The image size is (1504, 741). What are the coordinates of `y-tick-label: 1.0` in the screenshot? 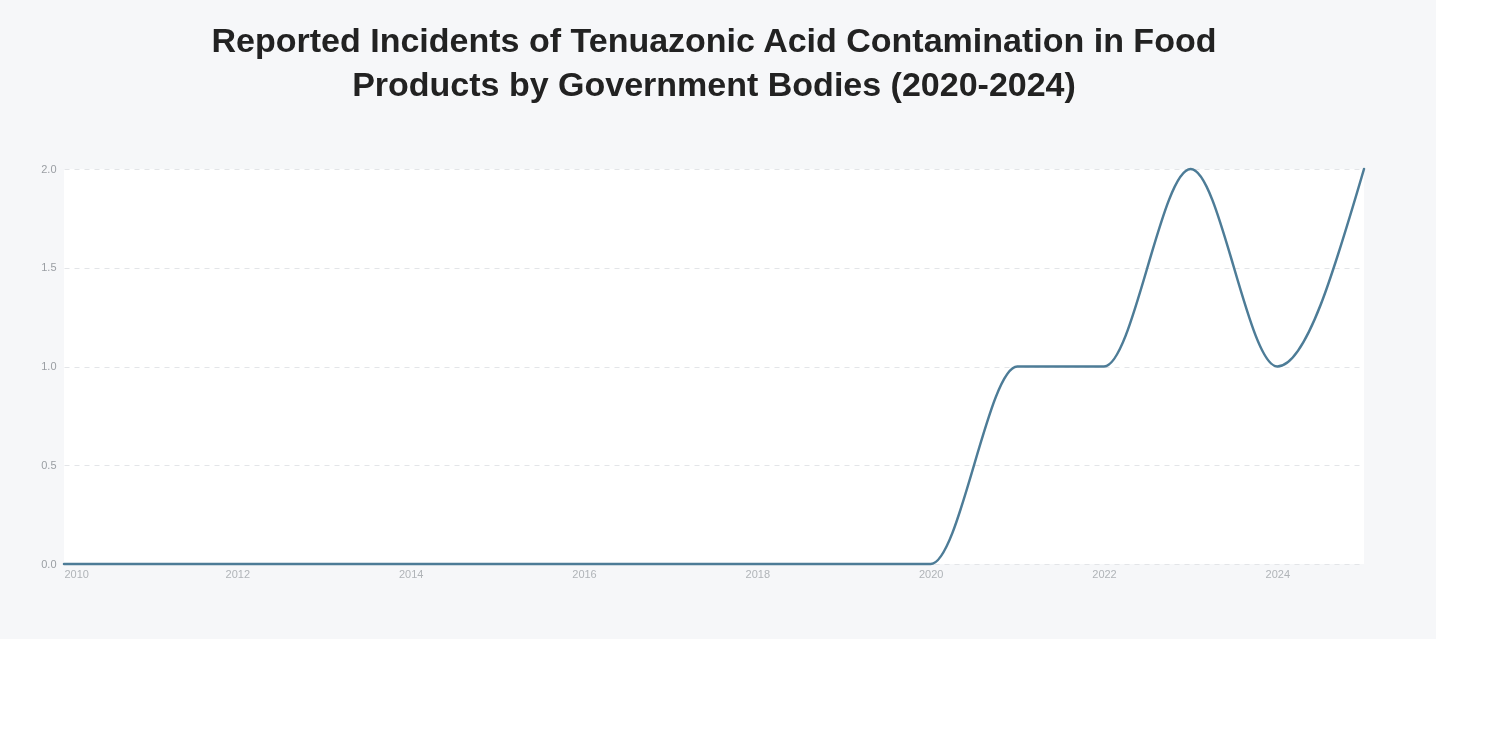 It's located at (49, 366).